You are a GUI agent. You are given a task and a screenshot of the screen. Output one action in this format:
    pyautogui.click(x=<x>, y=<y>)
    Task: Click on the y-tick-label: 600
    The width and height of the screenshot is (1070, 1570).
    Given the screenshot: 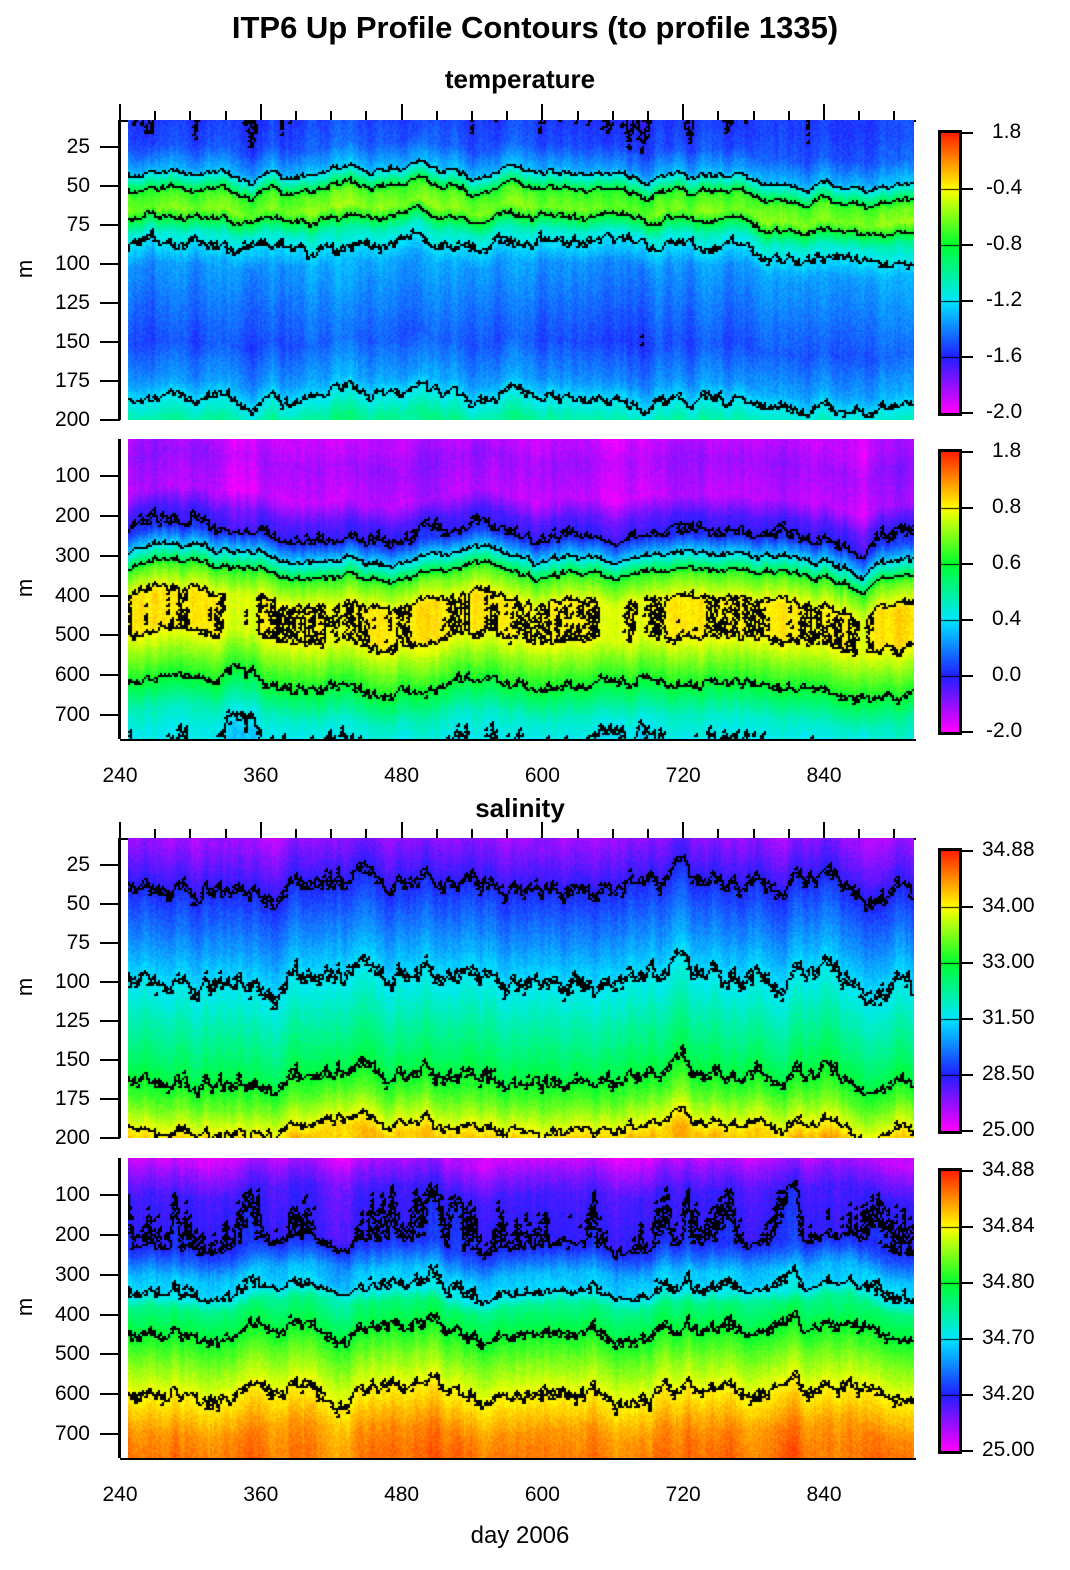 What is the action you would take?
    pyautogui.click(x=72, y=1394)
    